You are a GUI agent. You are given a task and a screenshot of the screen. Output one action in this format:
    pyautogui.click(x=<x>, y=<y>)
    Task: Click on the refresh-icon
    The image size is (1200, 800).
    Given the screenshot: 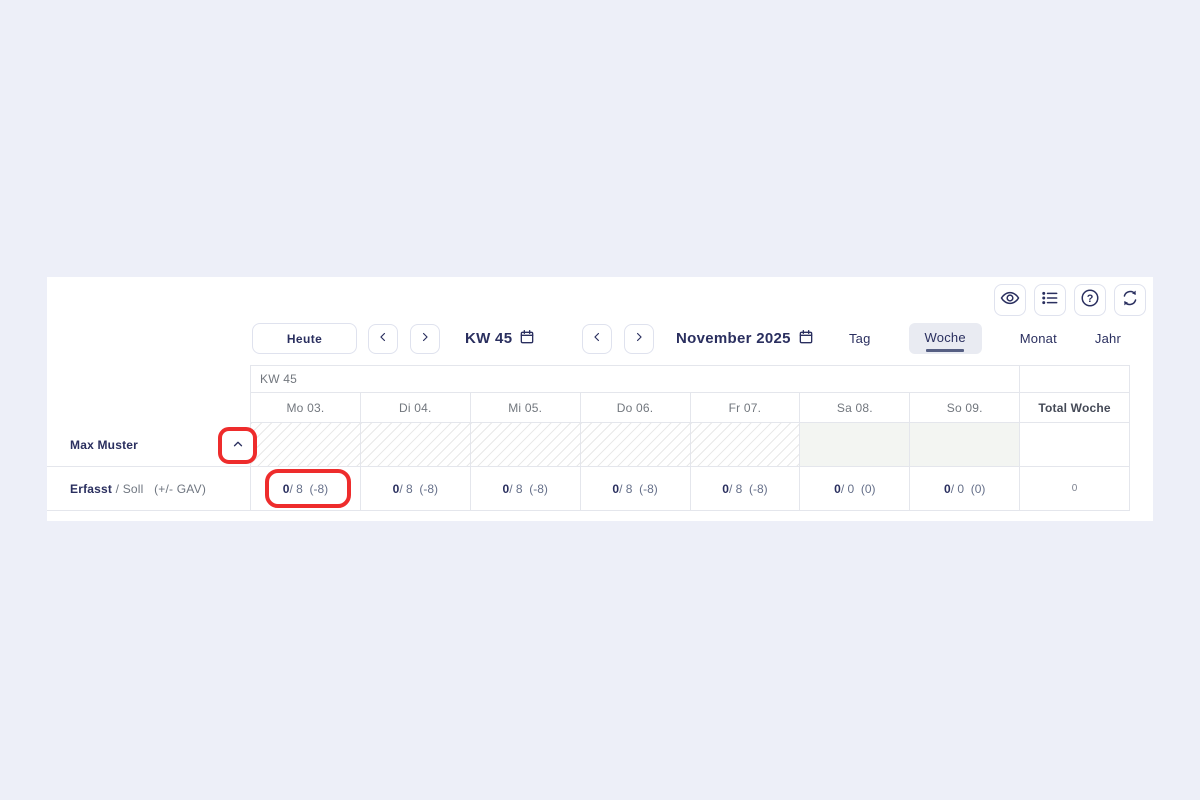 What is the action you would take?
    pyautogui.click(x=1130, y=300)
    